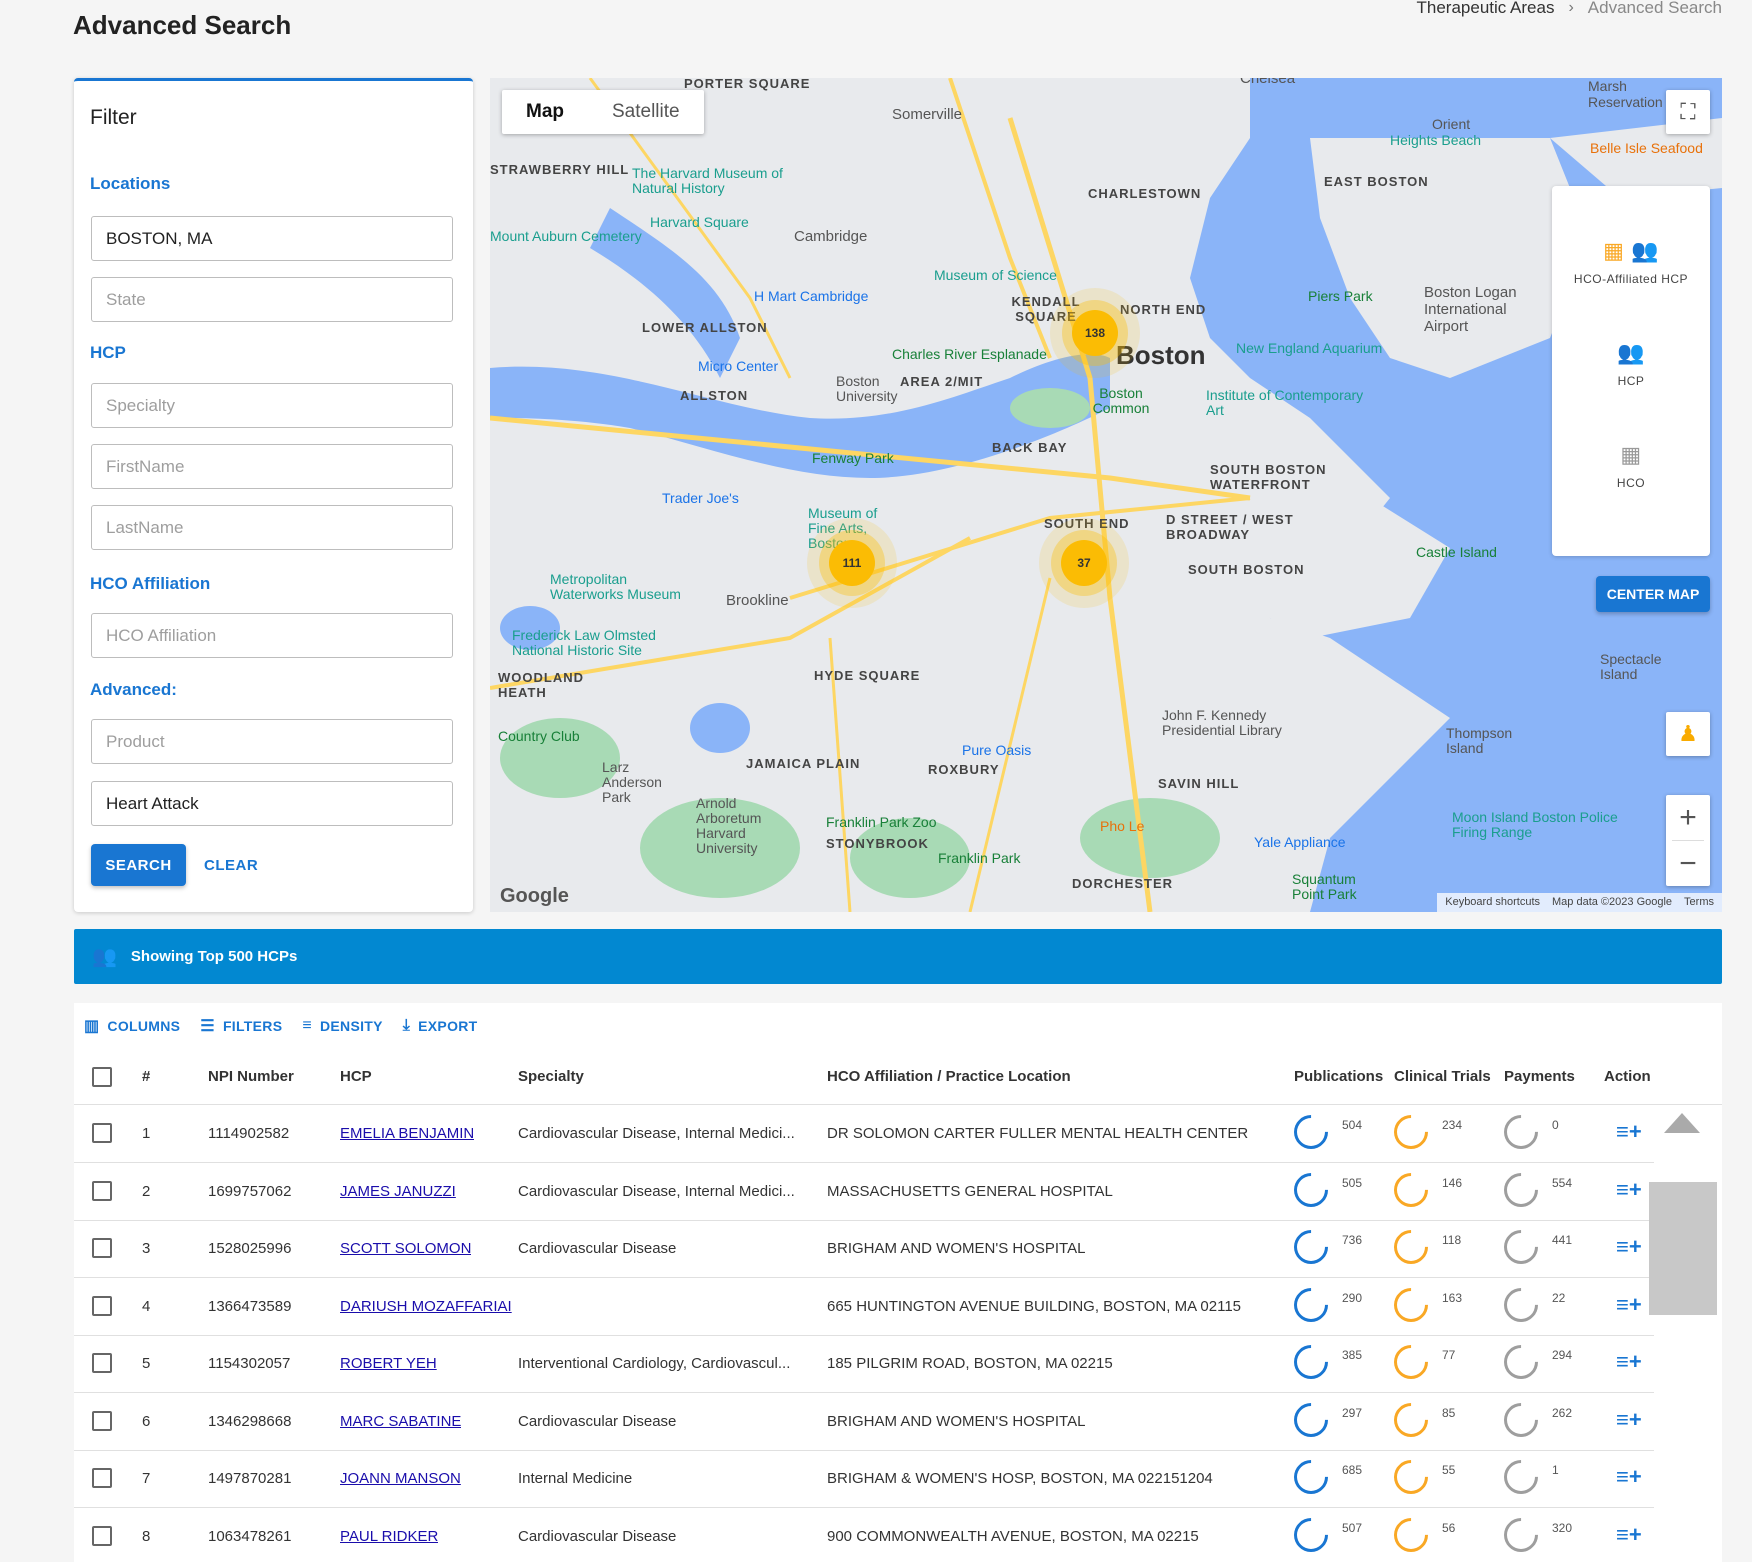 This screenshot has width=1752, height=1562. Describe the element at coordinates (1452, 1297) in the screenshot. I see `row-clinical-trials: 163` at that location.